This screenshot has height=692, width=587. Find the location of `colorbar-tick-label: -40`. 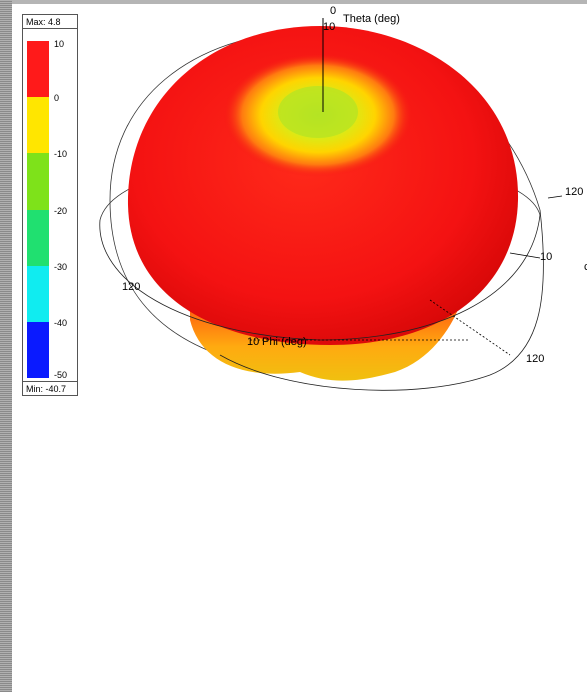

colorbar-tick-label: -40 is located at coordinates (61, 322).